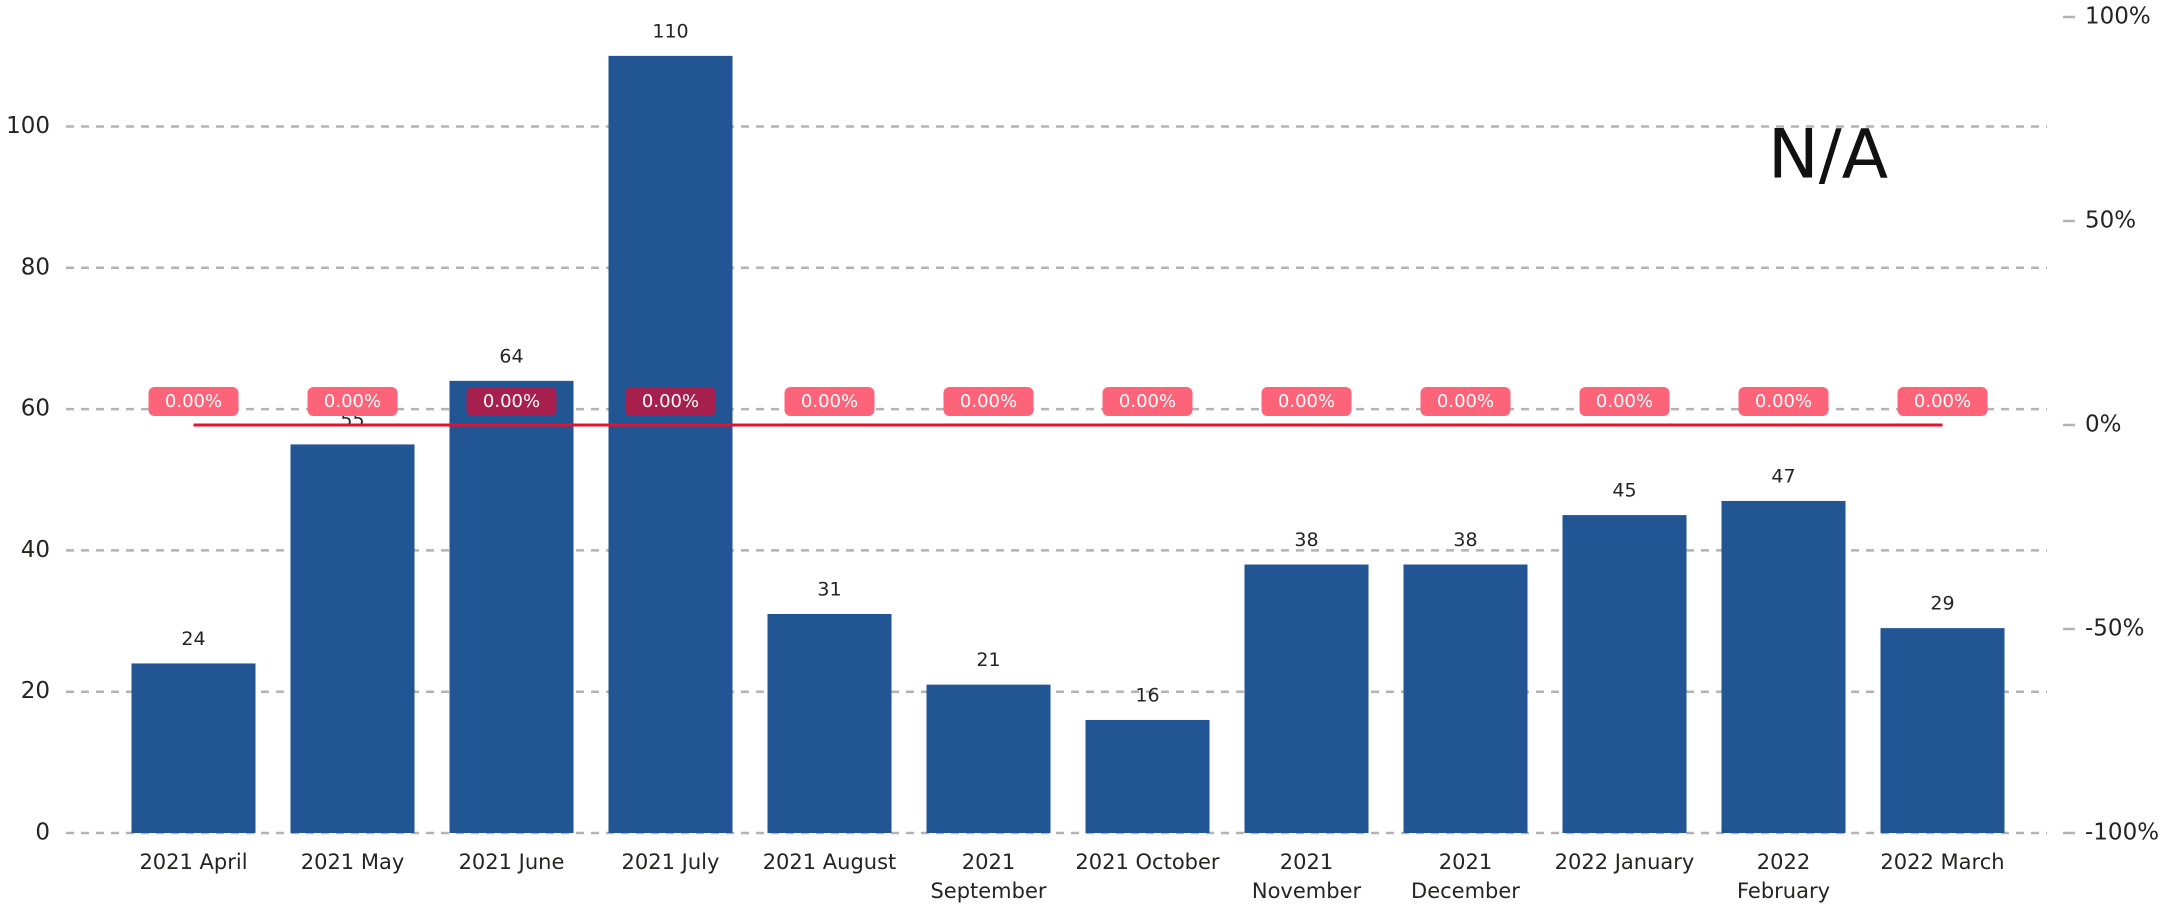  I want to click on bar-value-label: 110, so click(670, 31).